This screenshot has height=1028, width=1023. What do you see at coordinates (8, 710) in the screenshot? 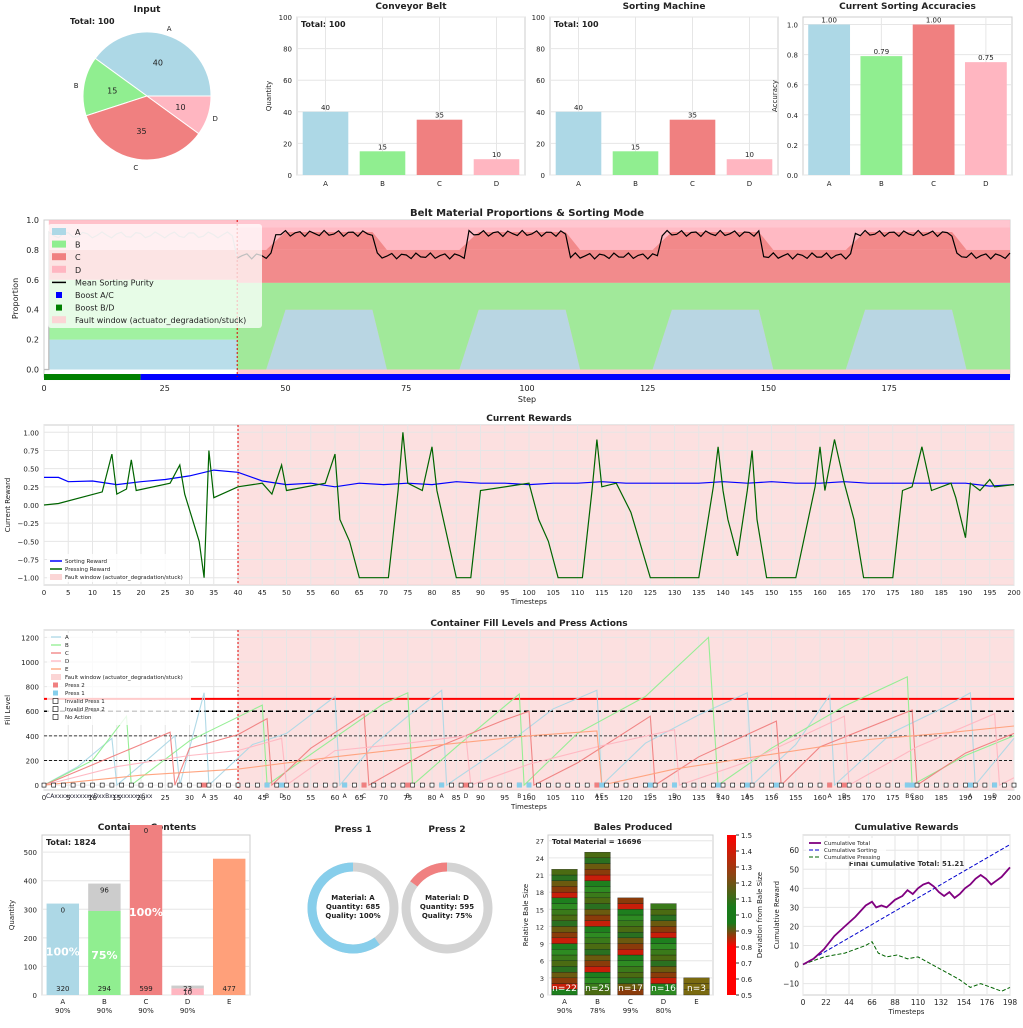
I see `y-axis-label: Fill Level` at bounding box center [8, 710].